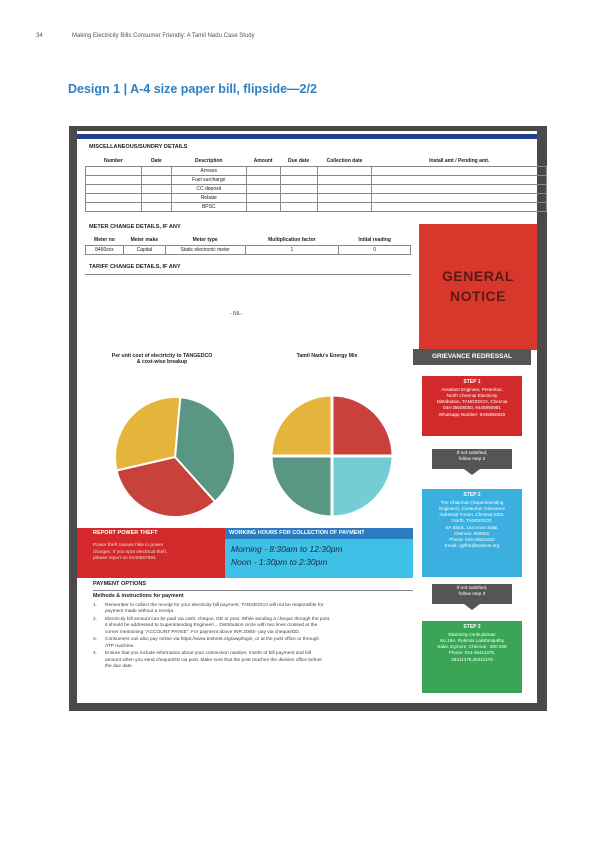 The width and height of the screenshot is (595, 842). Describe the element at coordinates (316, 206) in the screenshot. I see `table-row: BPSC` at that location.